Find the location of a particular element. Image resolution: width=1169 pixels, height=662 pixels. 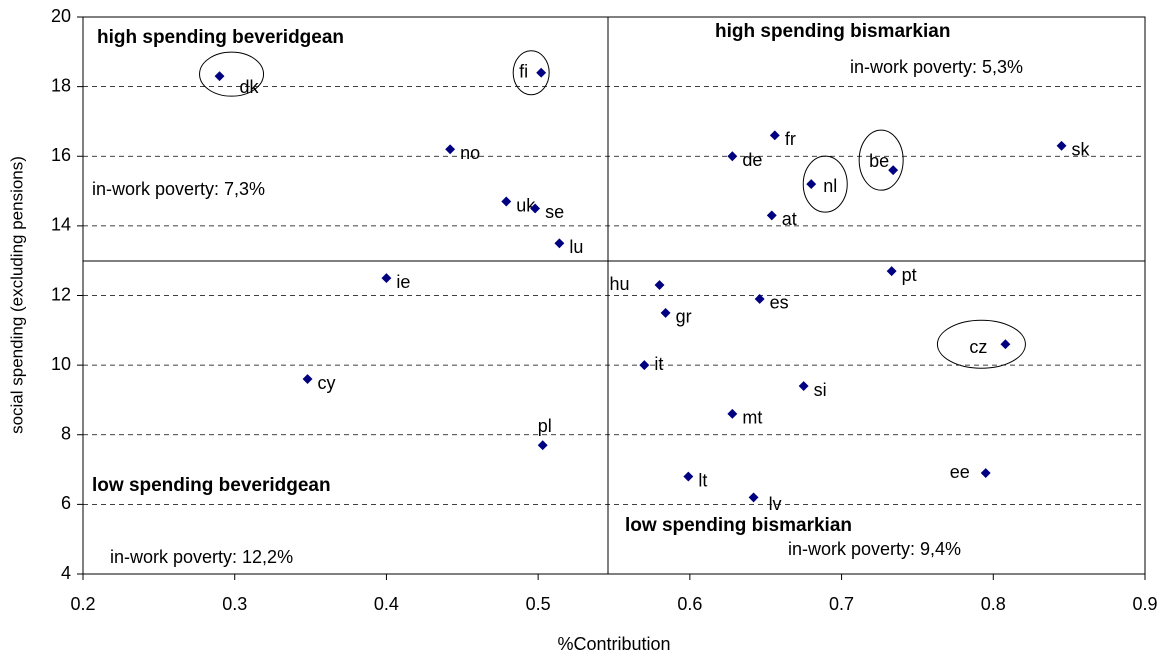

point-label: lv is located at coordinates (775, 504).